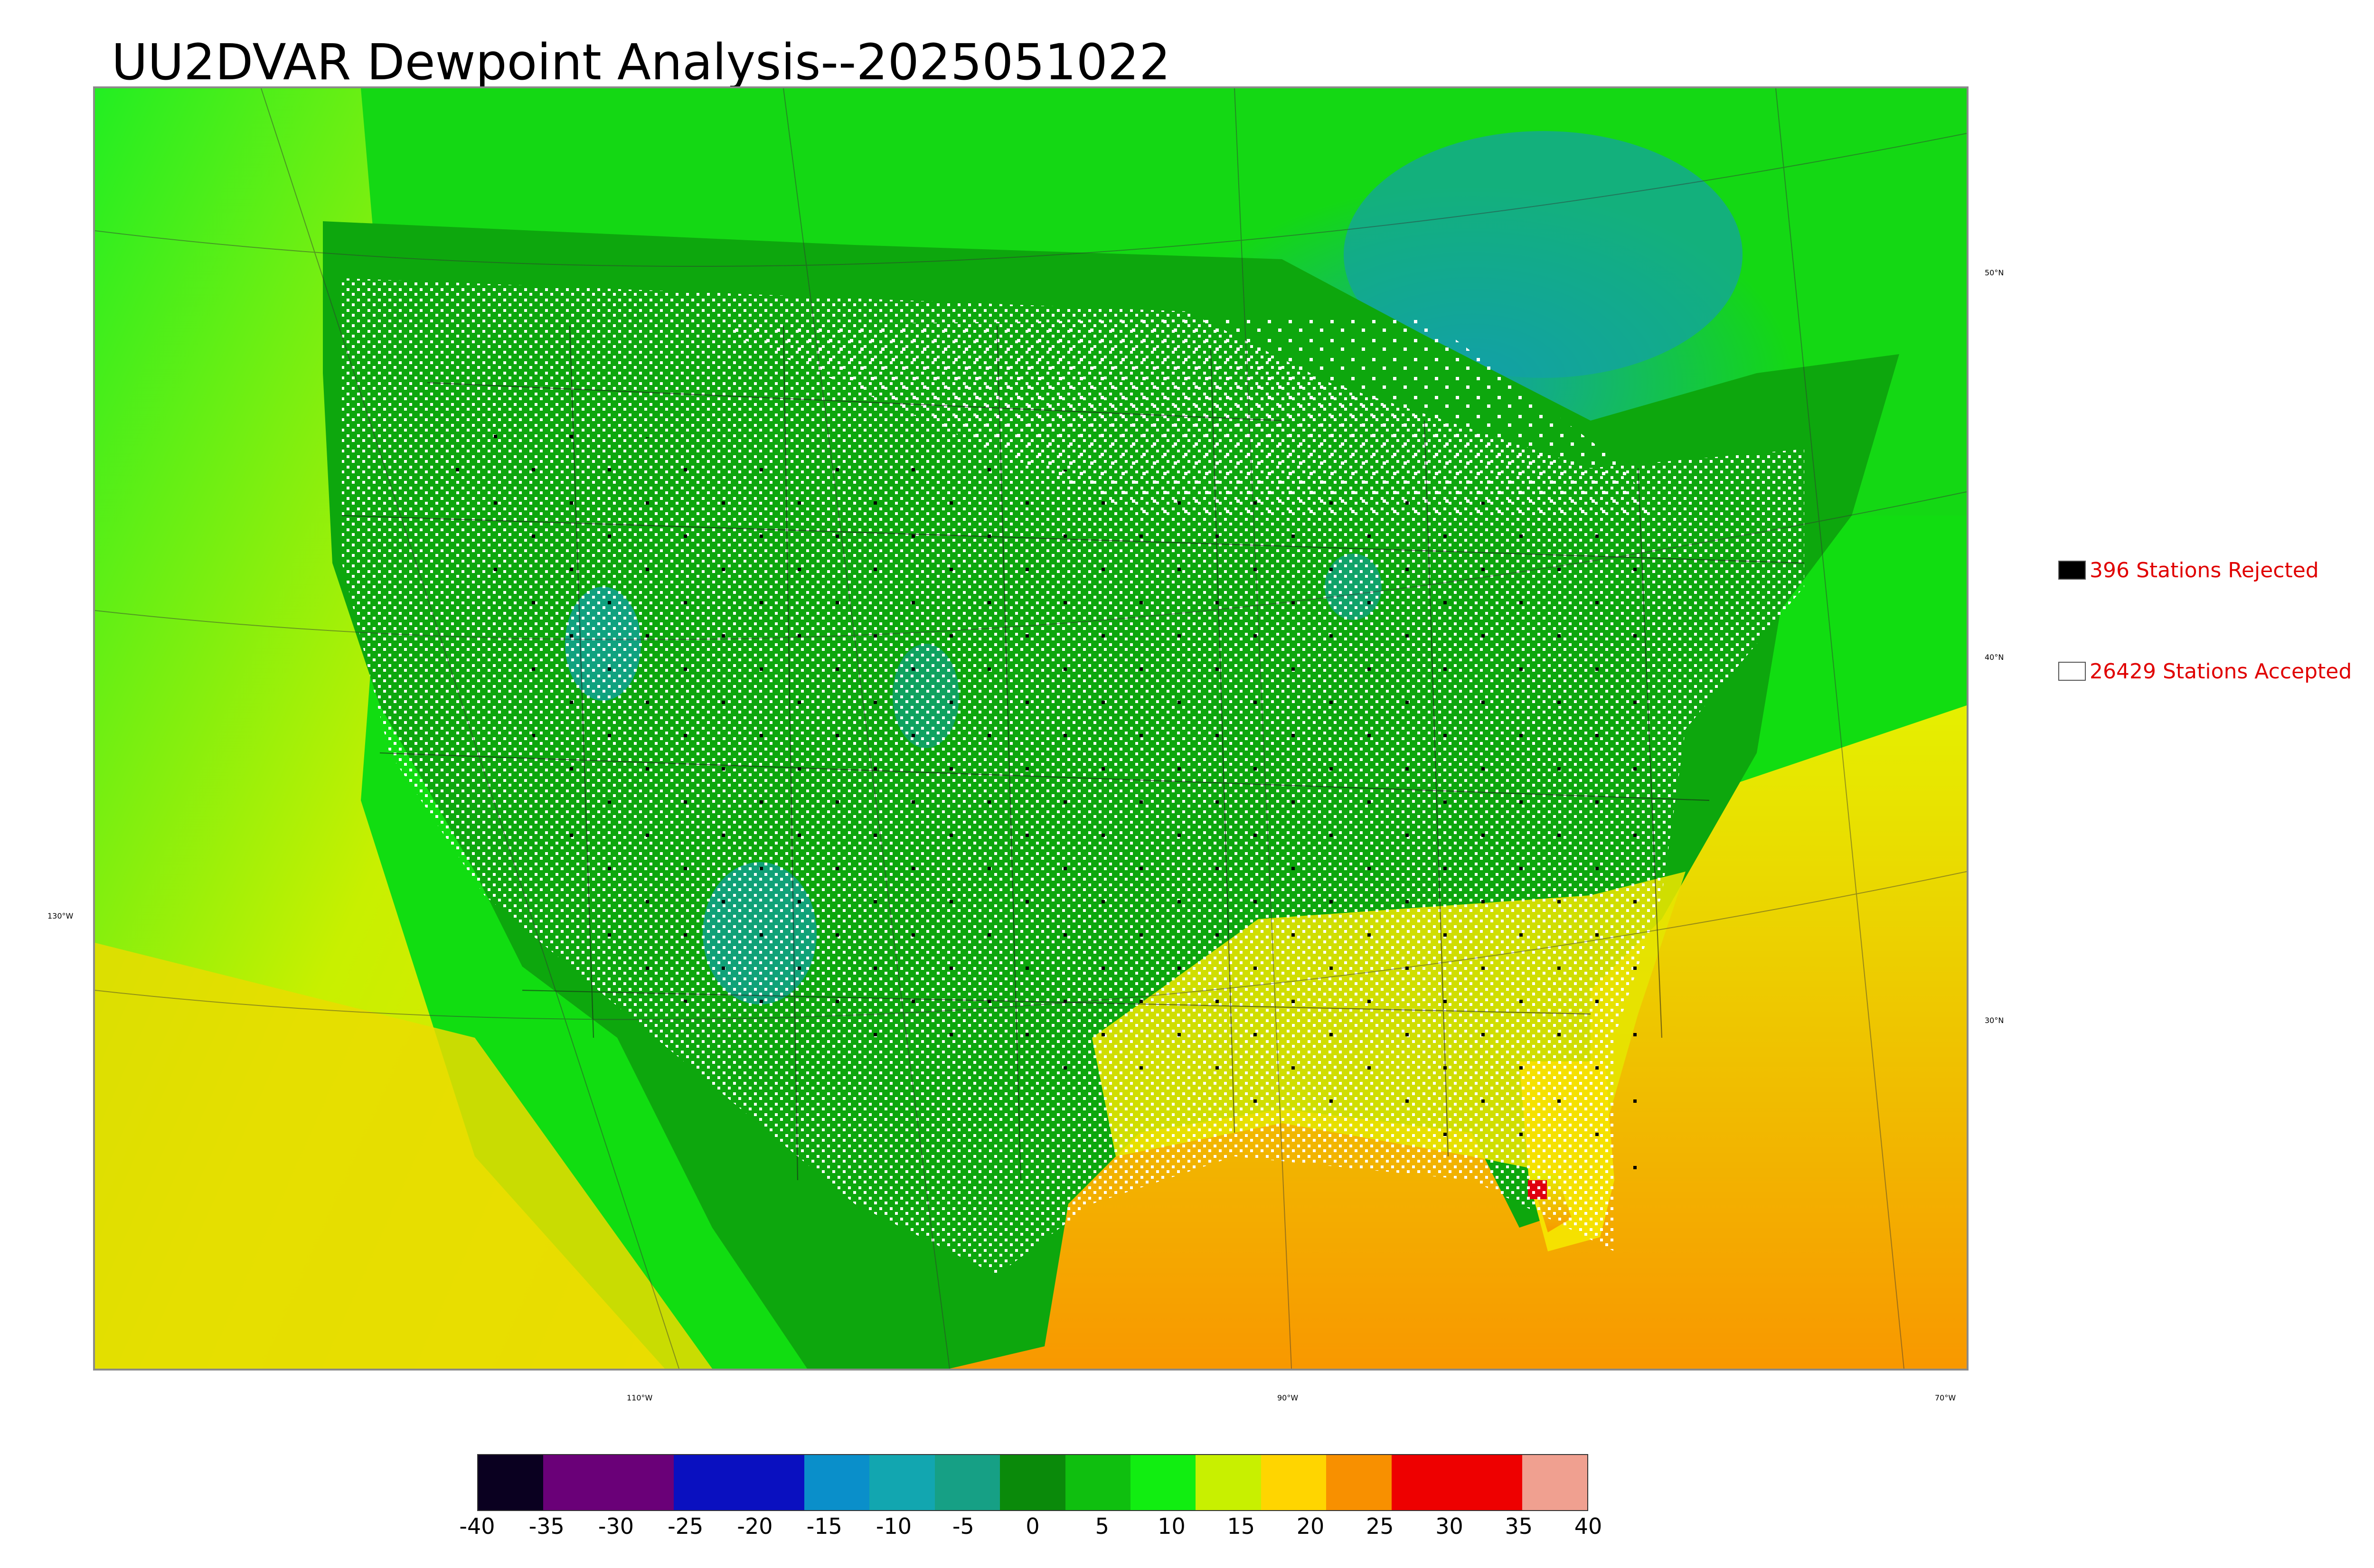 The height and width of the screenshot is (1568, 2374). I want to click on colorbar-tick-label: 0, so click(1033, 1526).